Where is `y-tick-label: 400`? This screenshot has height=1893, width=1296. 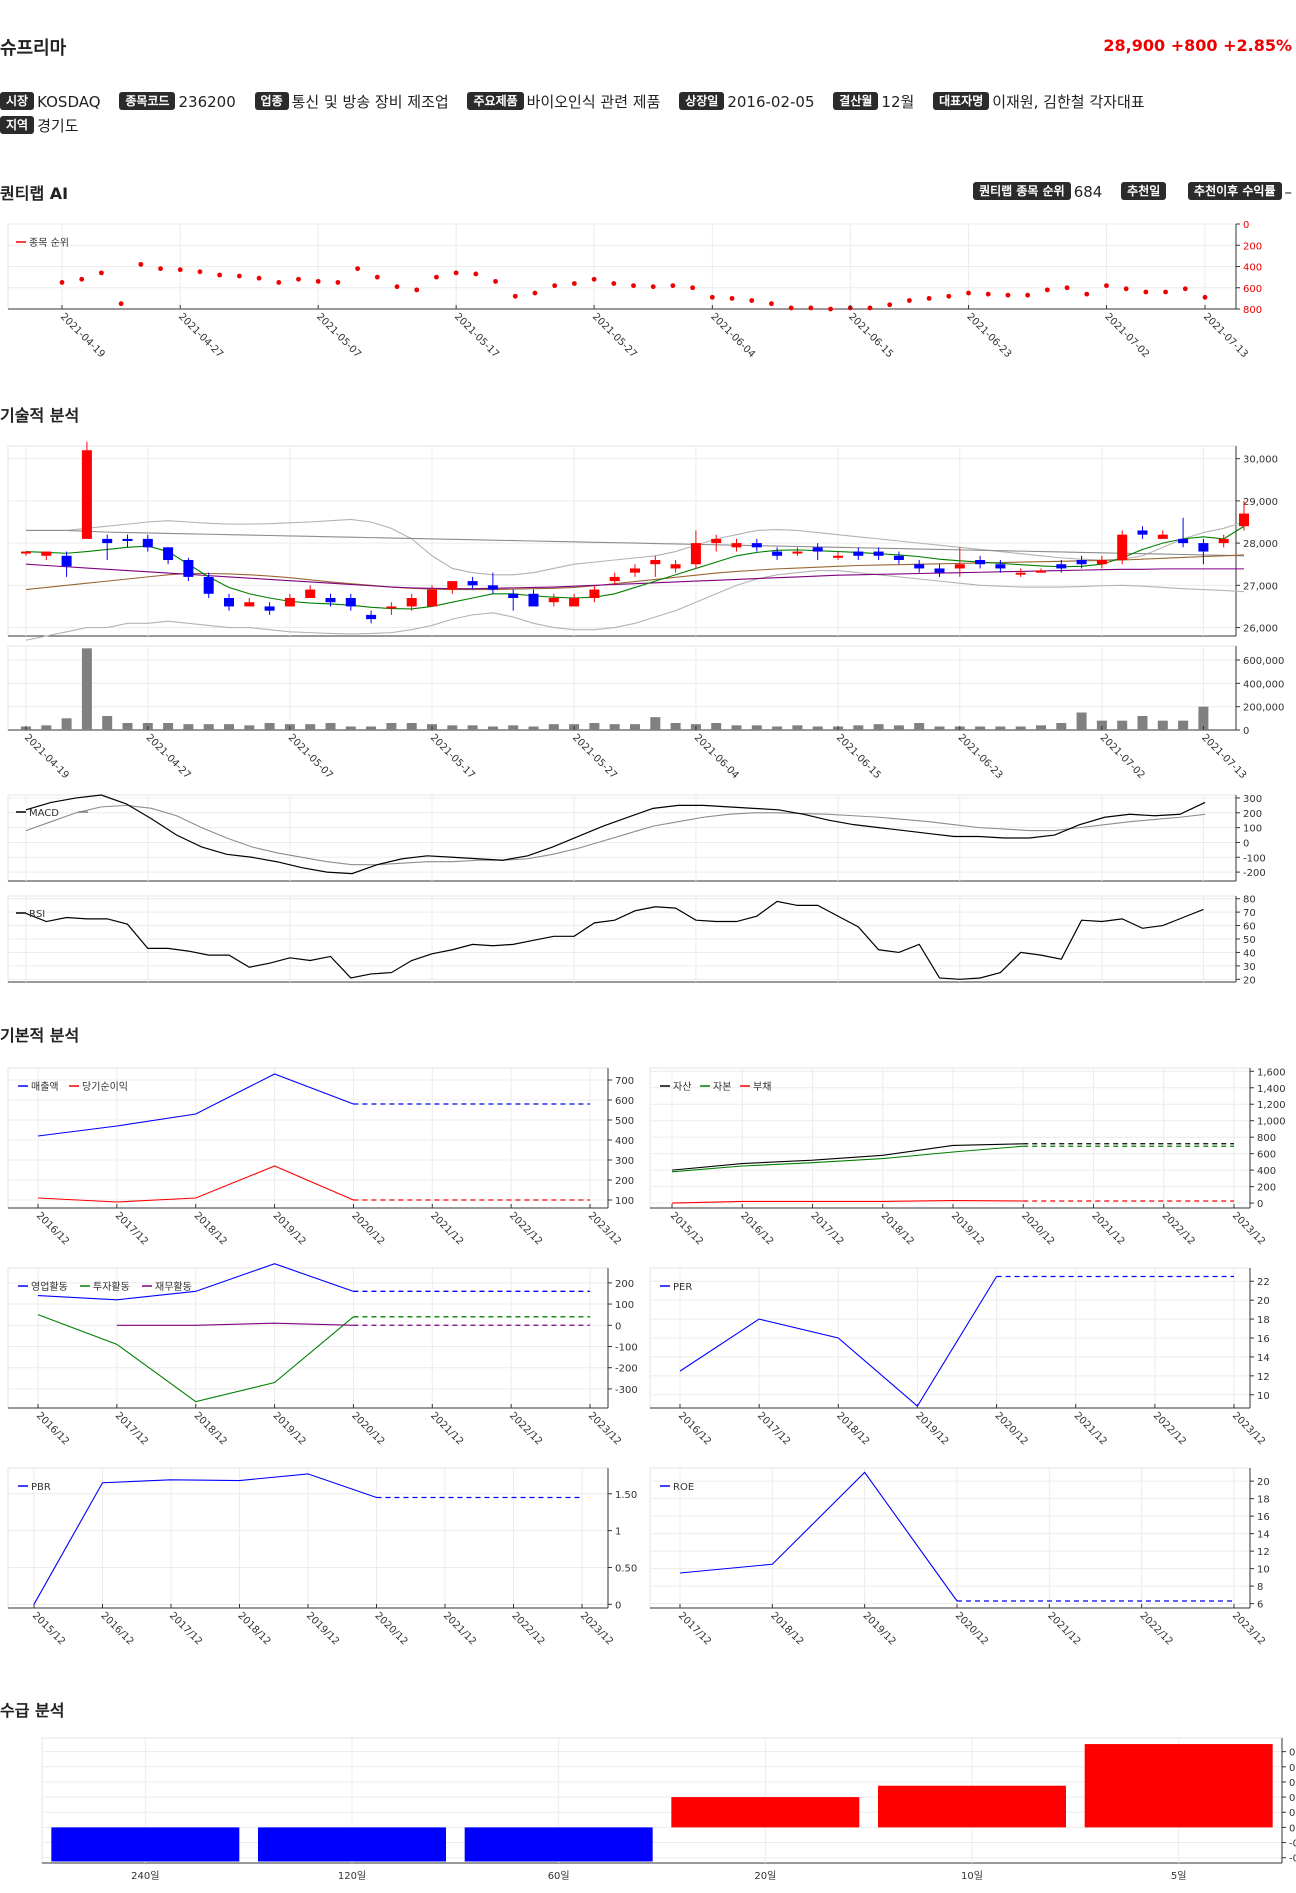
y-tick-label: 400 is located at coordinates (1266, 1171).